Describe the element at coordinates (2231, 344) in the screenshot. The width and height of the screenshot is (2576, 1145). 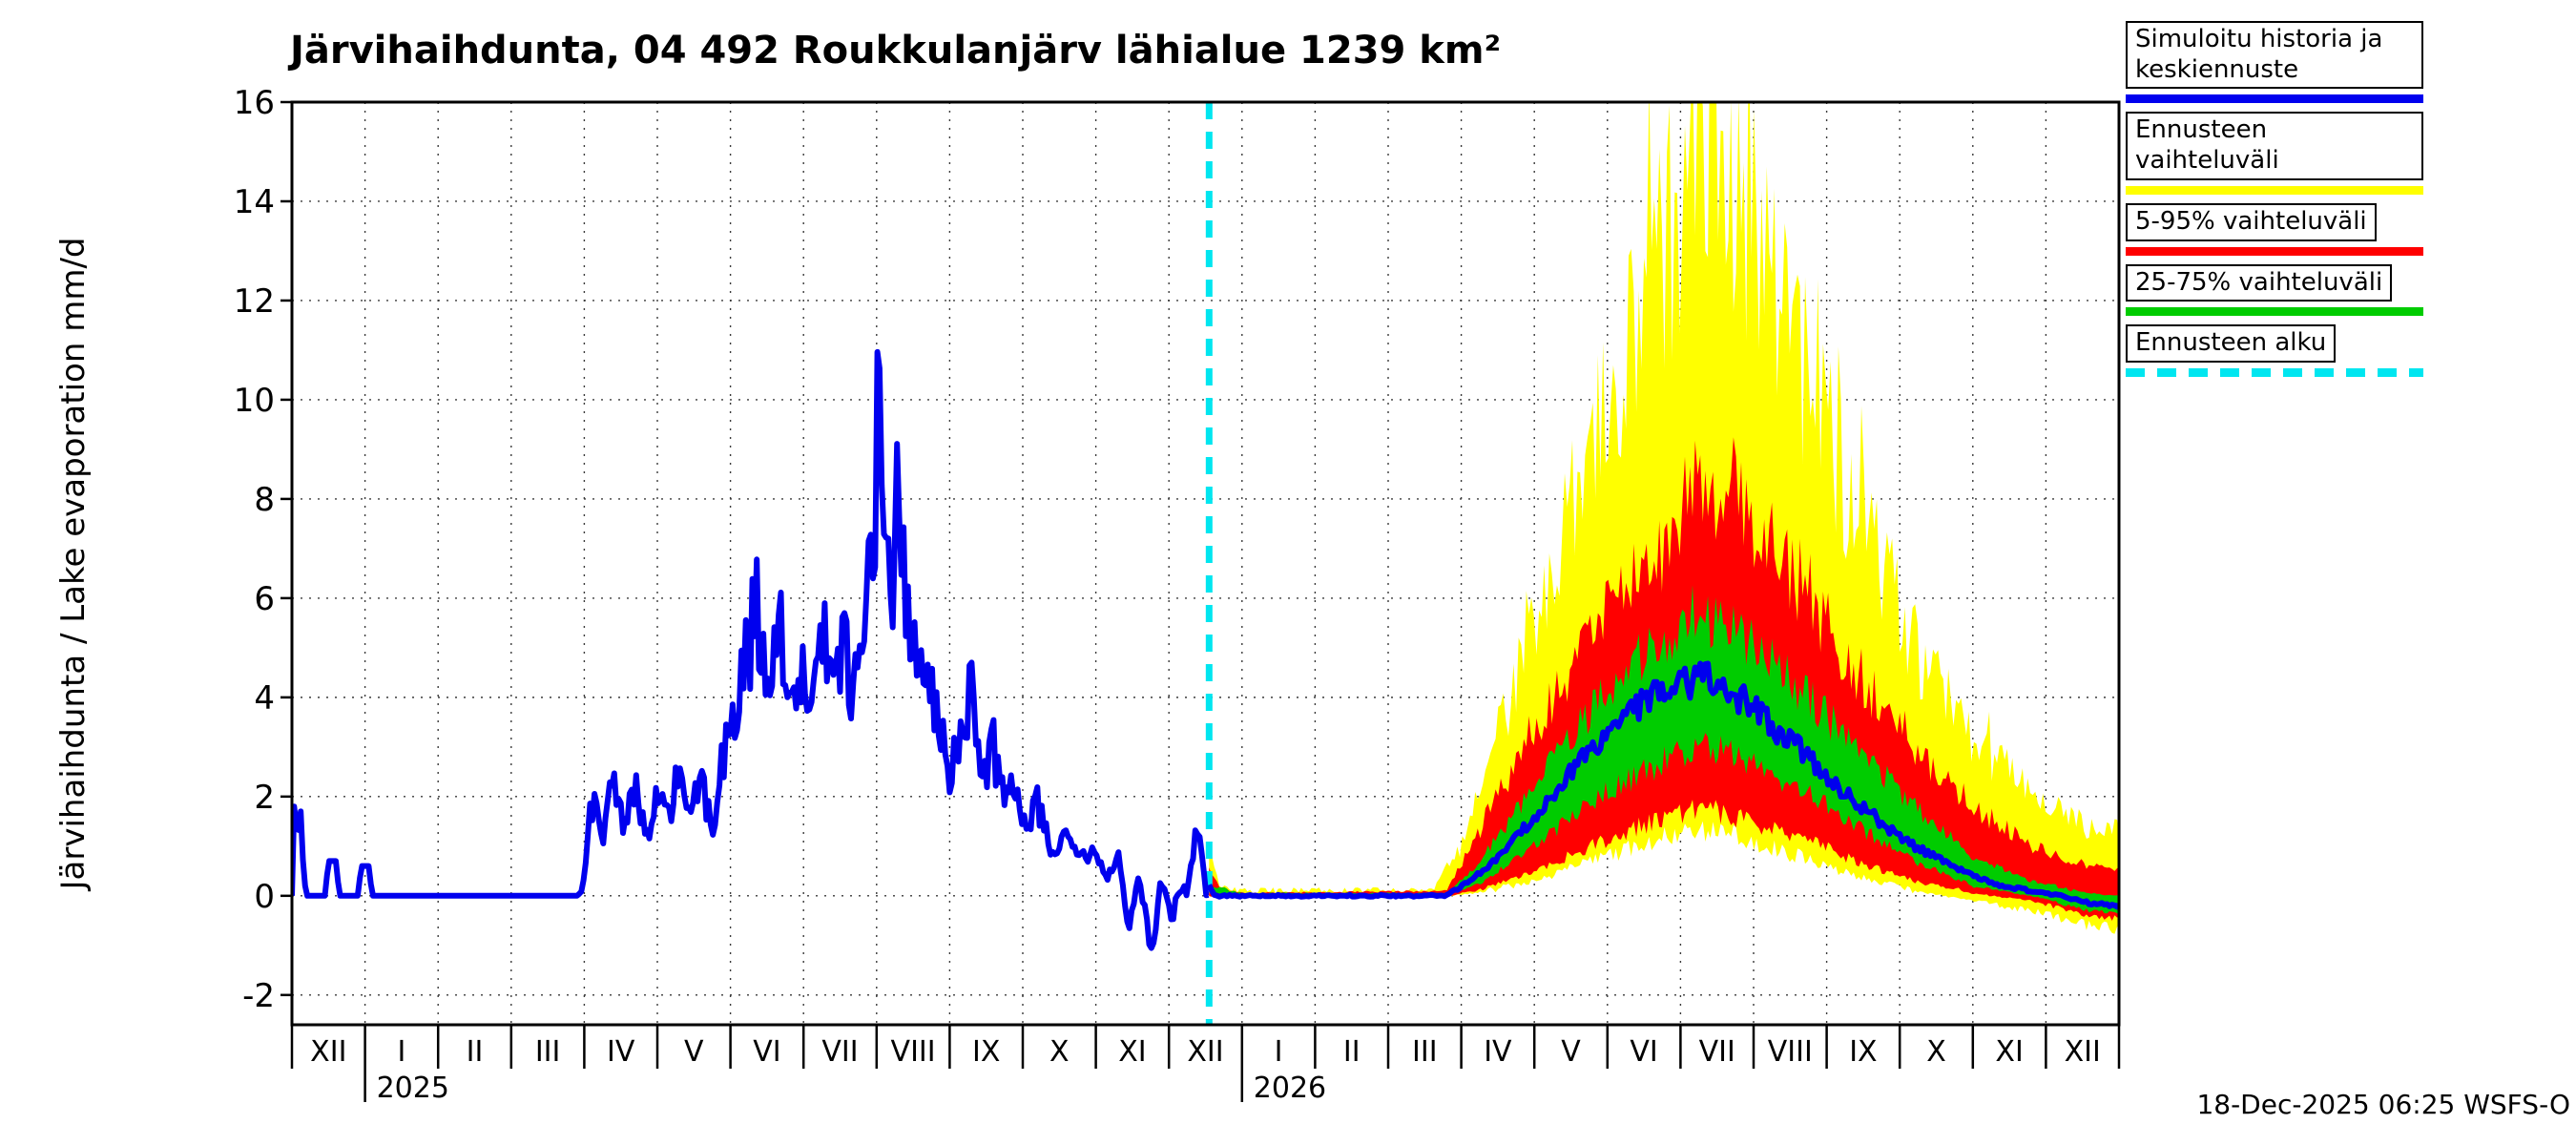
I see `legend-item-label: Ennusteen alku` at that location.